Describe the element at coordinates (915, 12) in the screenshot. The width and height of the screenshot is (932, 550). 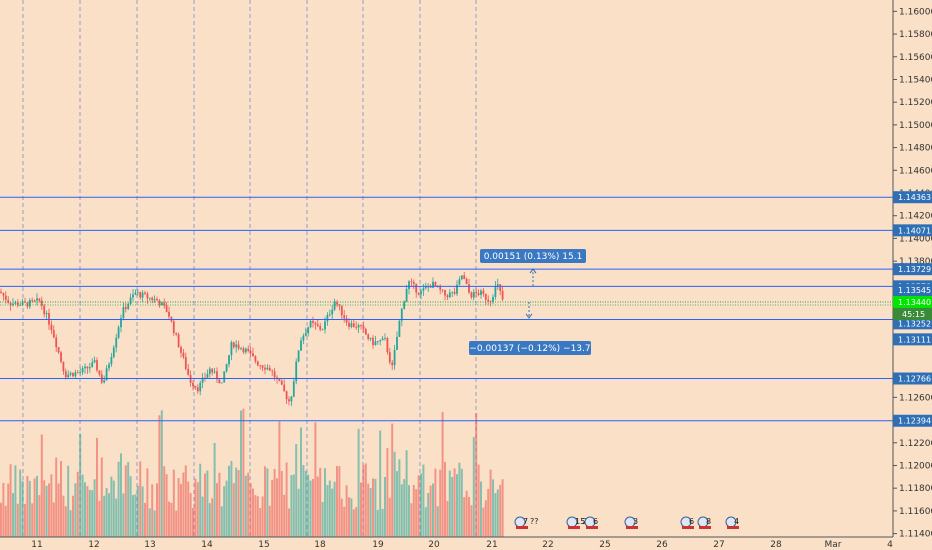
I see `price-tick-label: 1.16000` at that location.